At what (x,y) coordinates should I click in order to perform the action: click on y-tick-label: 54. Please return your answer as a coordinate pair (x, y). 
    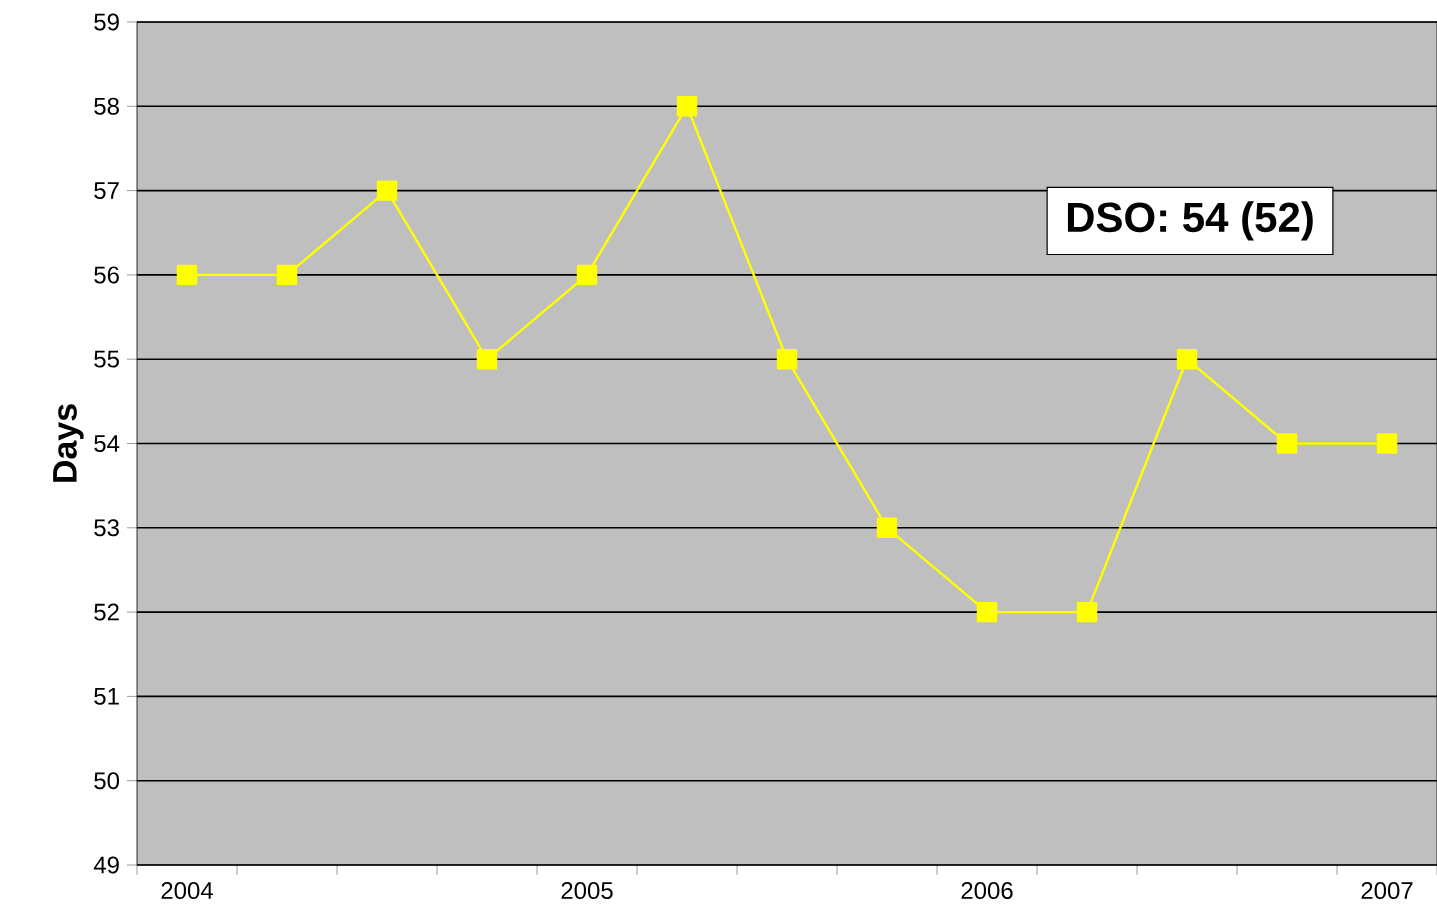
    Looking at the image, I should click on (107, 443).